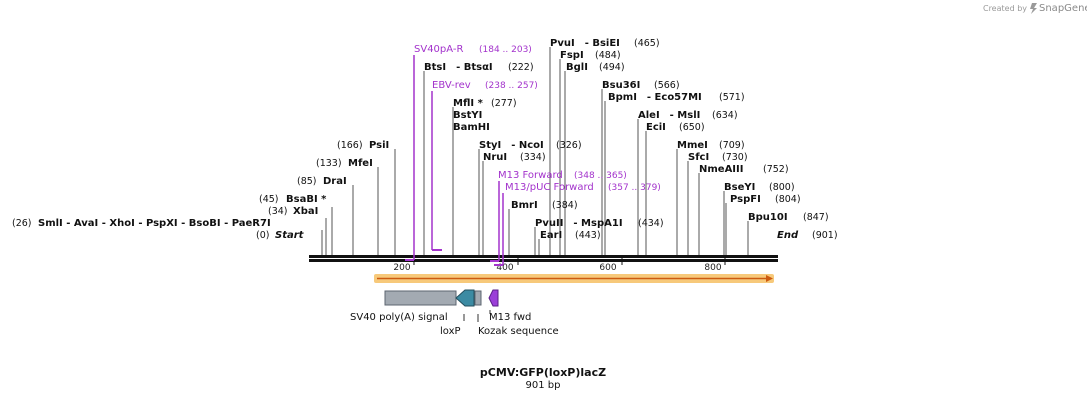 This screenshot has width=1087, height=400. What do you see at coordinates (745, 199) in the screenshot?
I see `site-label-pspfi: PspFI` at bounding box center [745, 199].